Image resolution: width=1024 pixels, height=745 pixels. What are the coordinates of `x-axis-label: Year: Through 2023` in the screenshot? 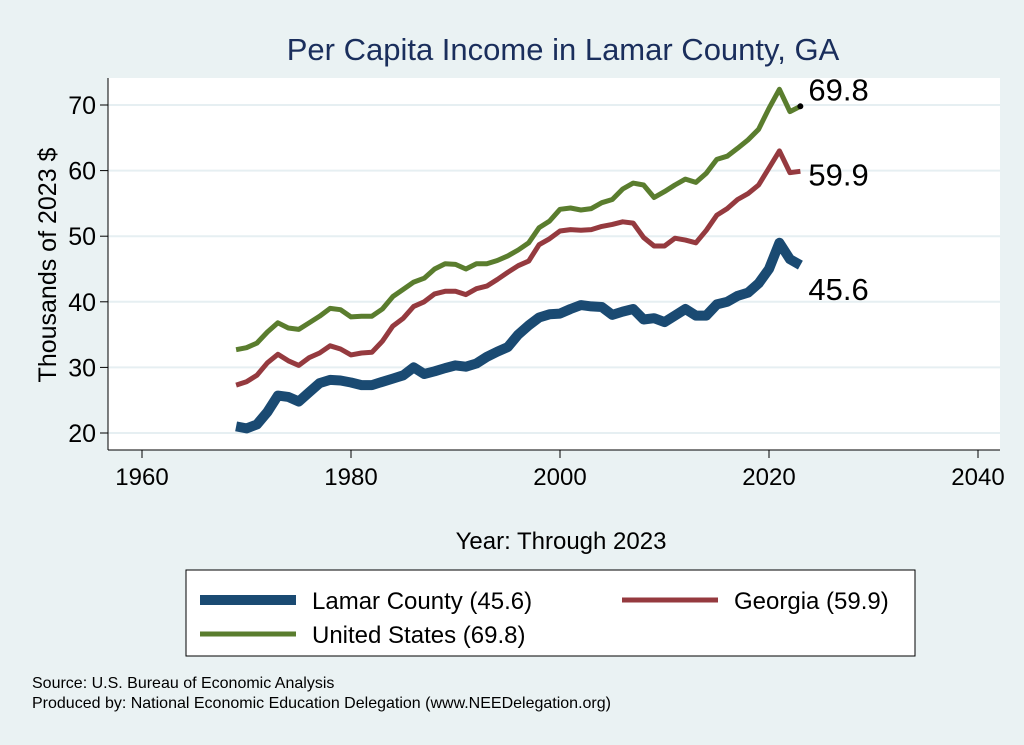 It's located at (561, 541).